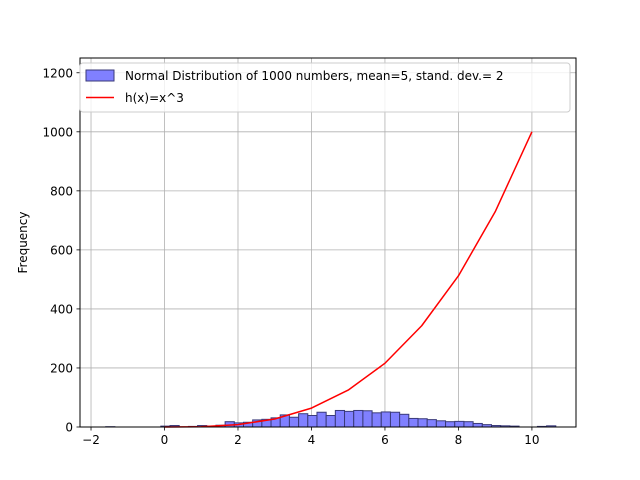 Image resolution: width=640 pixels, height=480 pixels. Describe the element at coordinates (57, 73) in the screenshot. I see `y-tick-label: 1200` at that location.